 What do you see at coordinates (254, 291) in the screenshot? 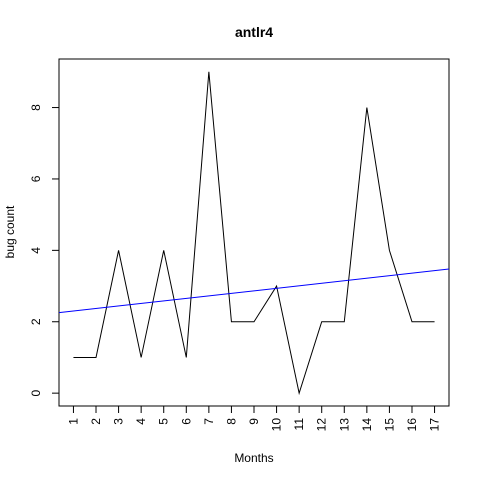
I see `trend-line` at bounding box center [254, 291].